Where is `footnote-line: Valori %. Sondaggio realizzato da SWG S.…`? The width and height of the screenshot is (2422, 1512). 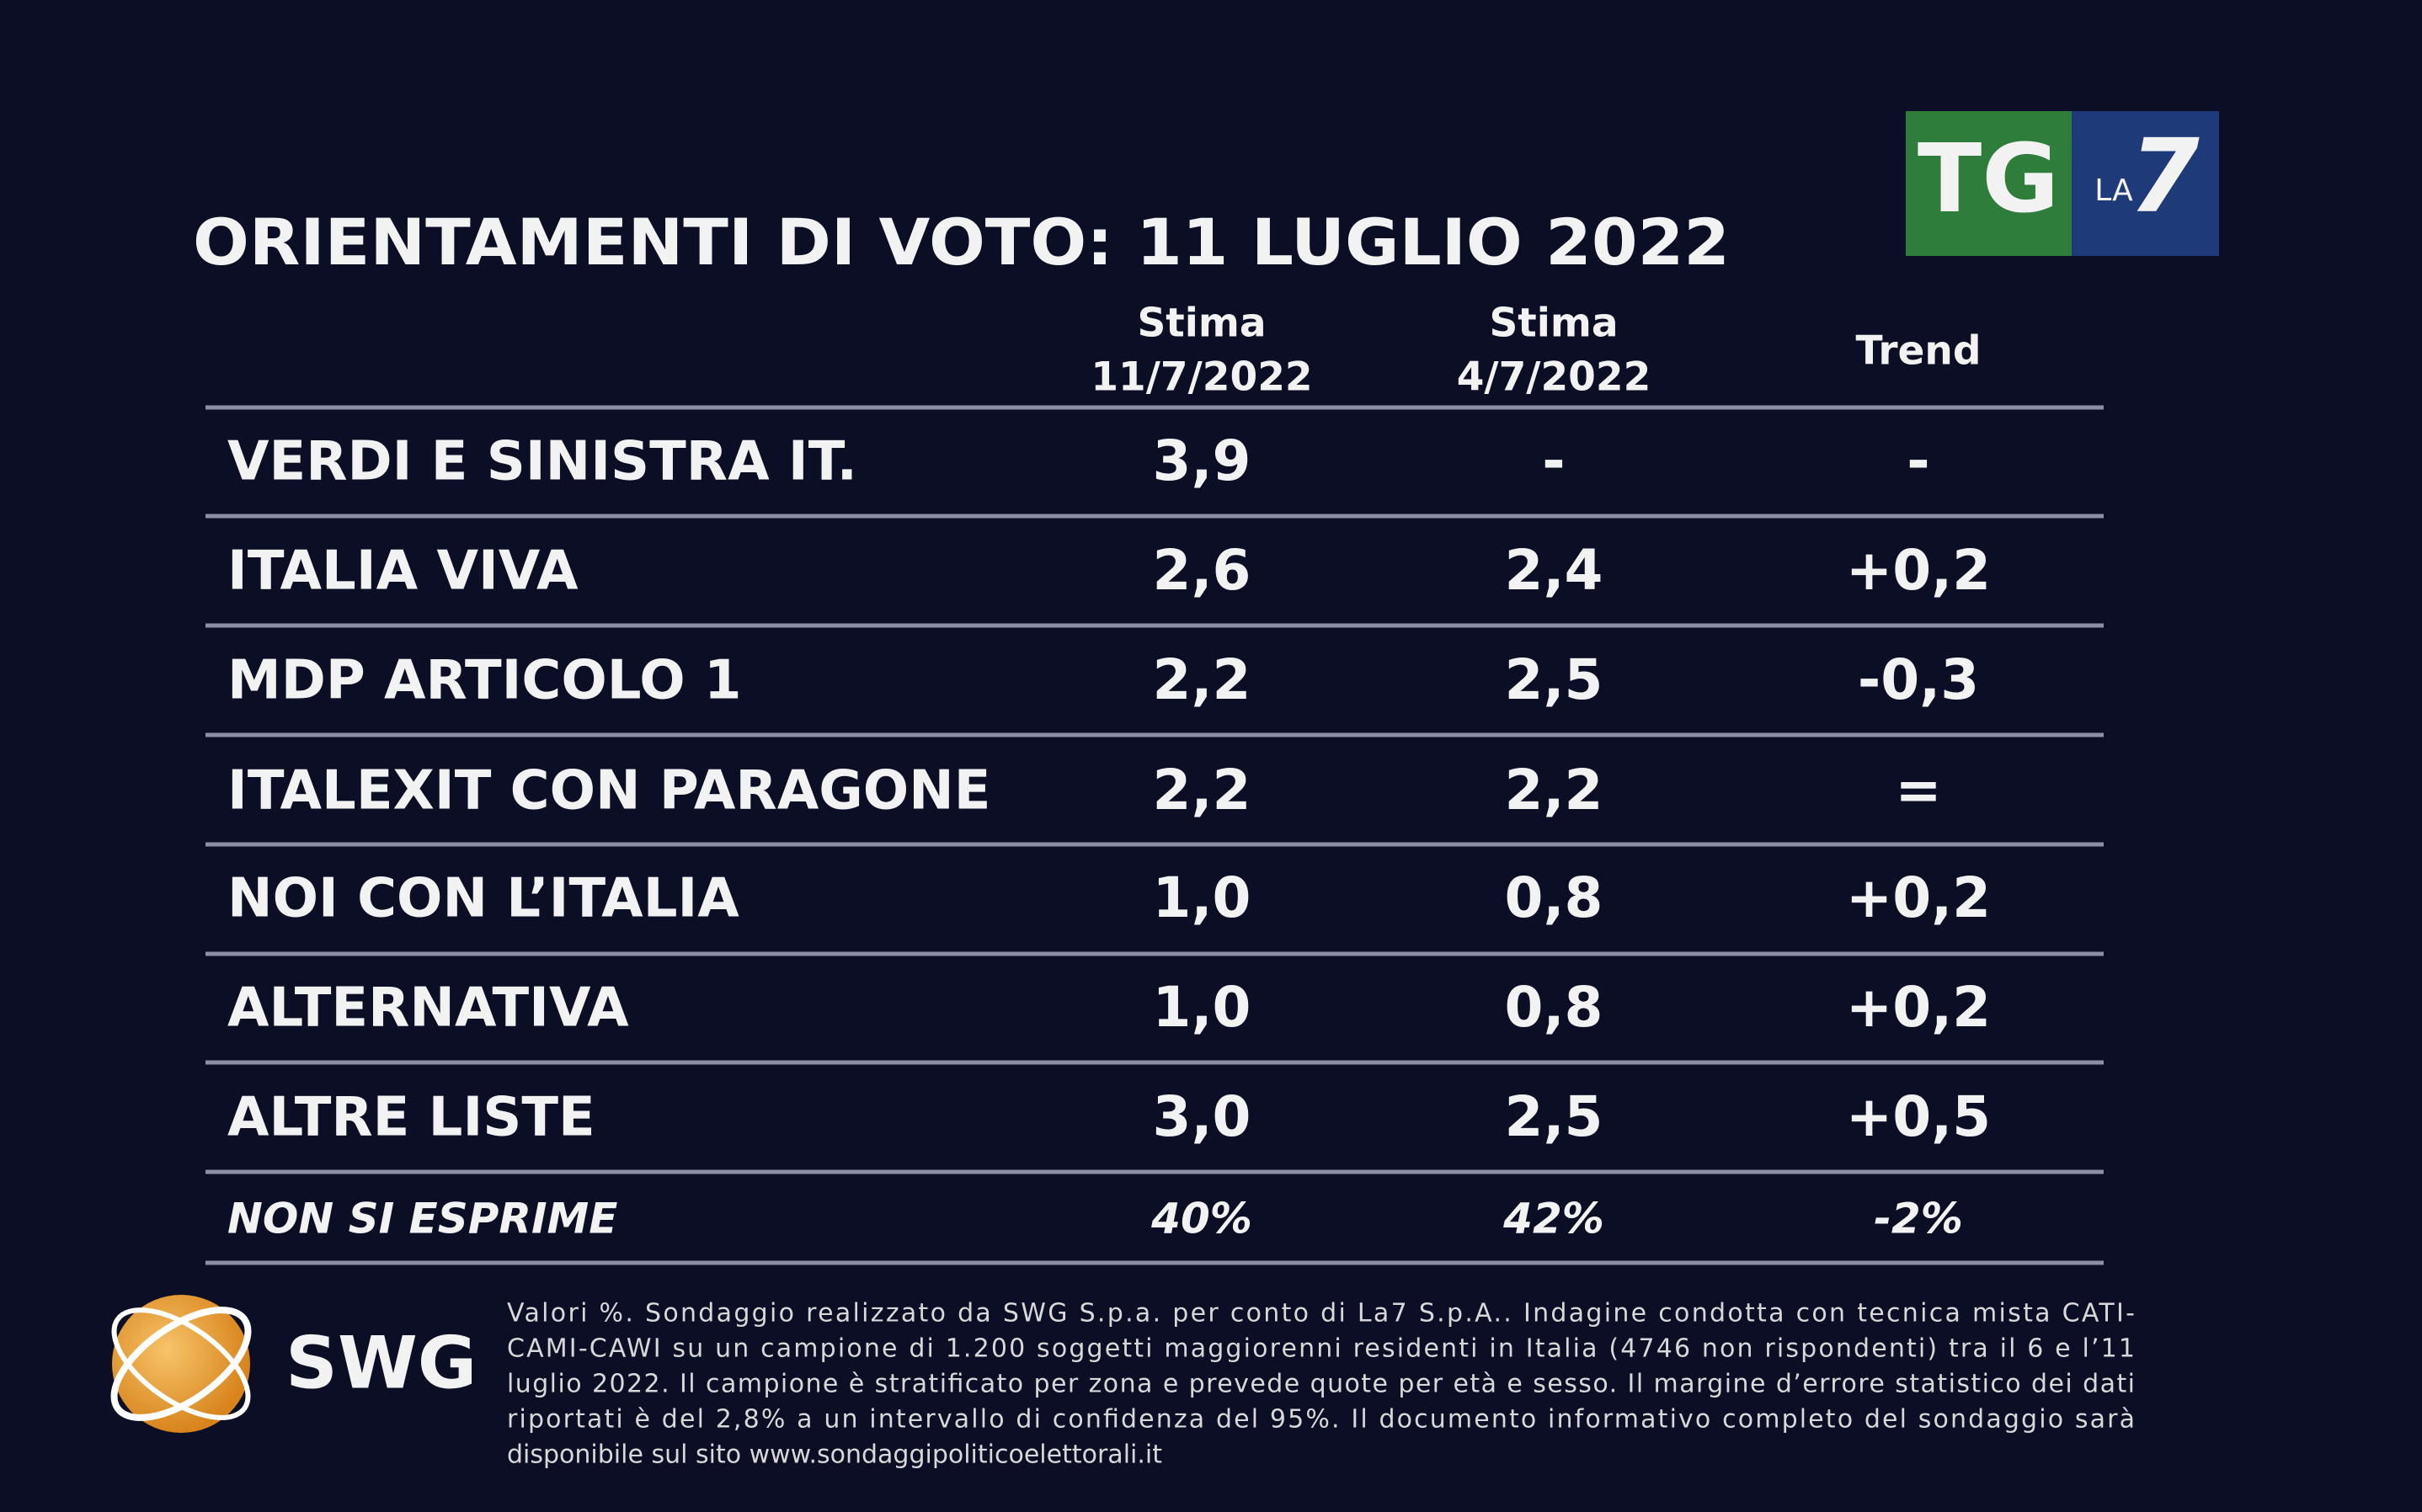
footnote-line: Valori %. Sondaggio realizzato da SWG S.… is located at coordinates (1321, 1313).